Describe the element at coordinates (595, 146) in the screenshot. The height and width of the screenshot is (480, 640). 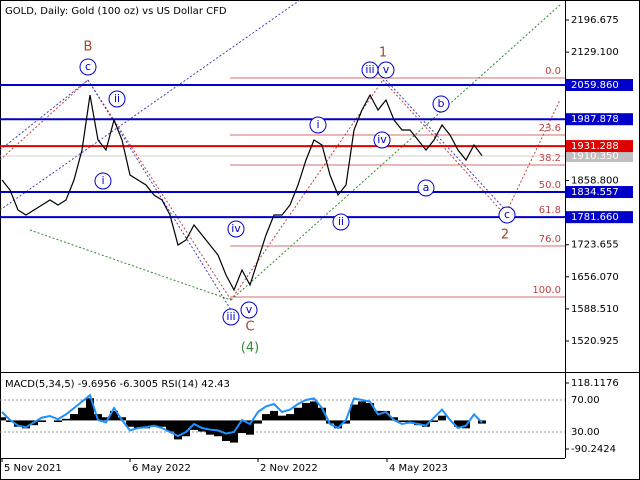
I see `level-label: 1931.288` at that location.